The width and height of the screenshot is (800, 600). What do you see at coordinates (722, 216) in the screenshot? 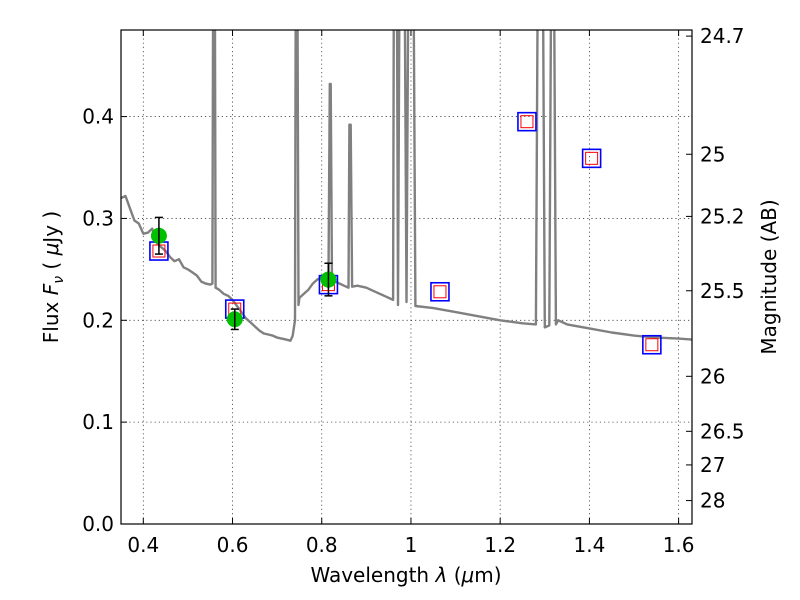
I see `y2-tick-label: 25.2` at bounding box center [722, 216].